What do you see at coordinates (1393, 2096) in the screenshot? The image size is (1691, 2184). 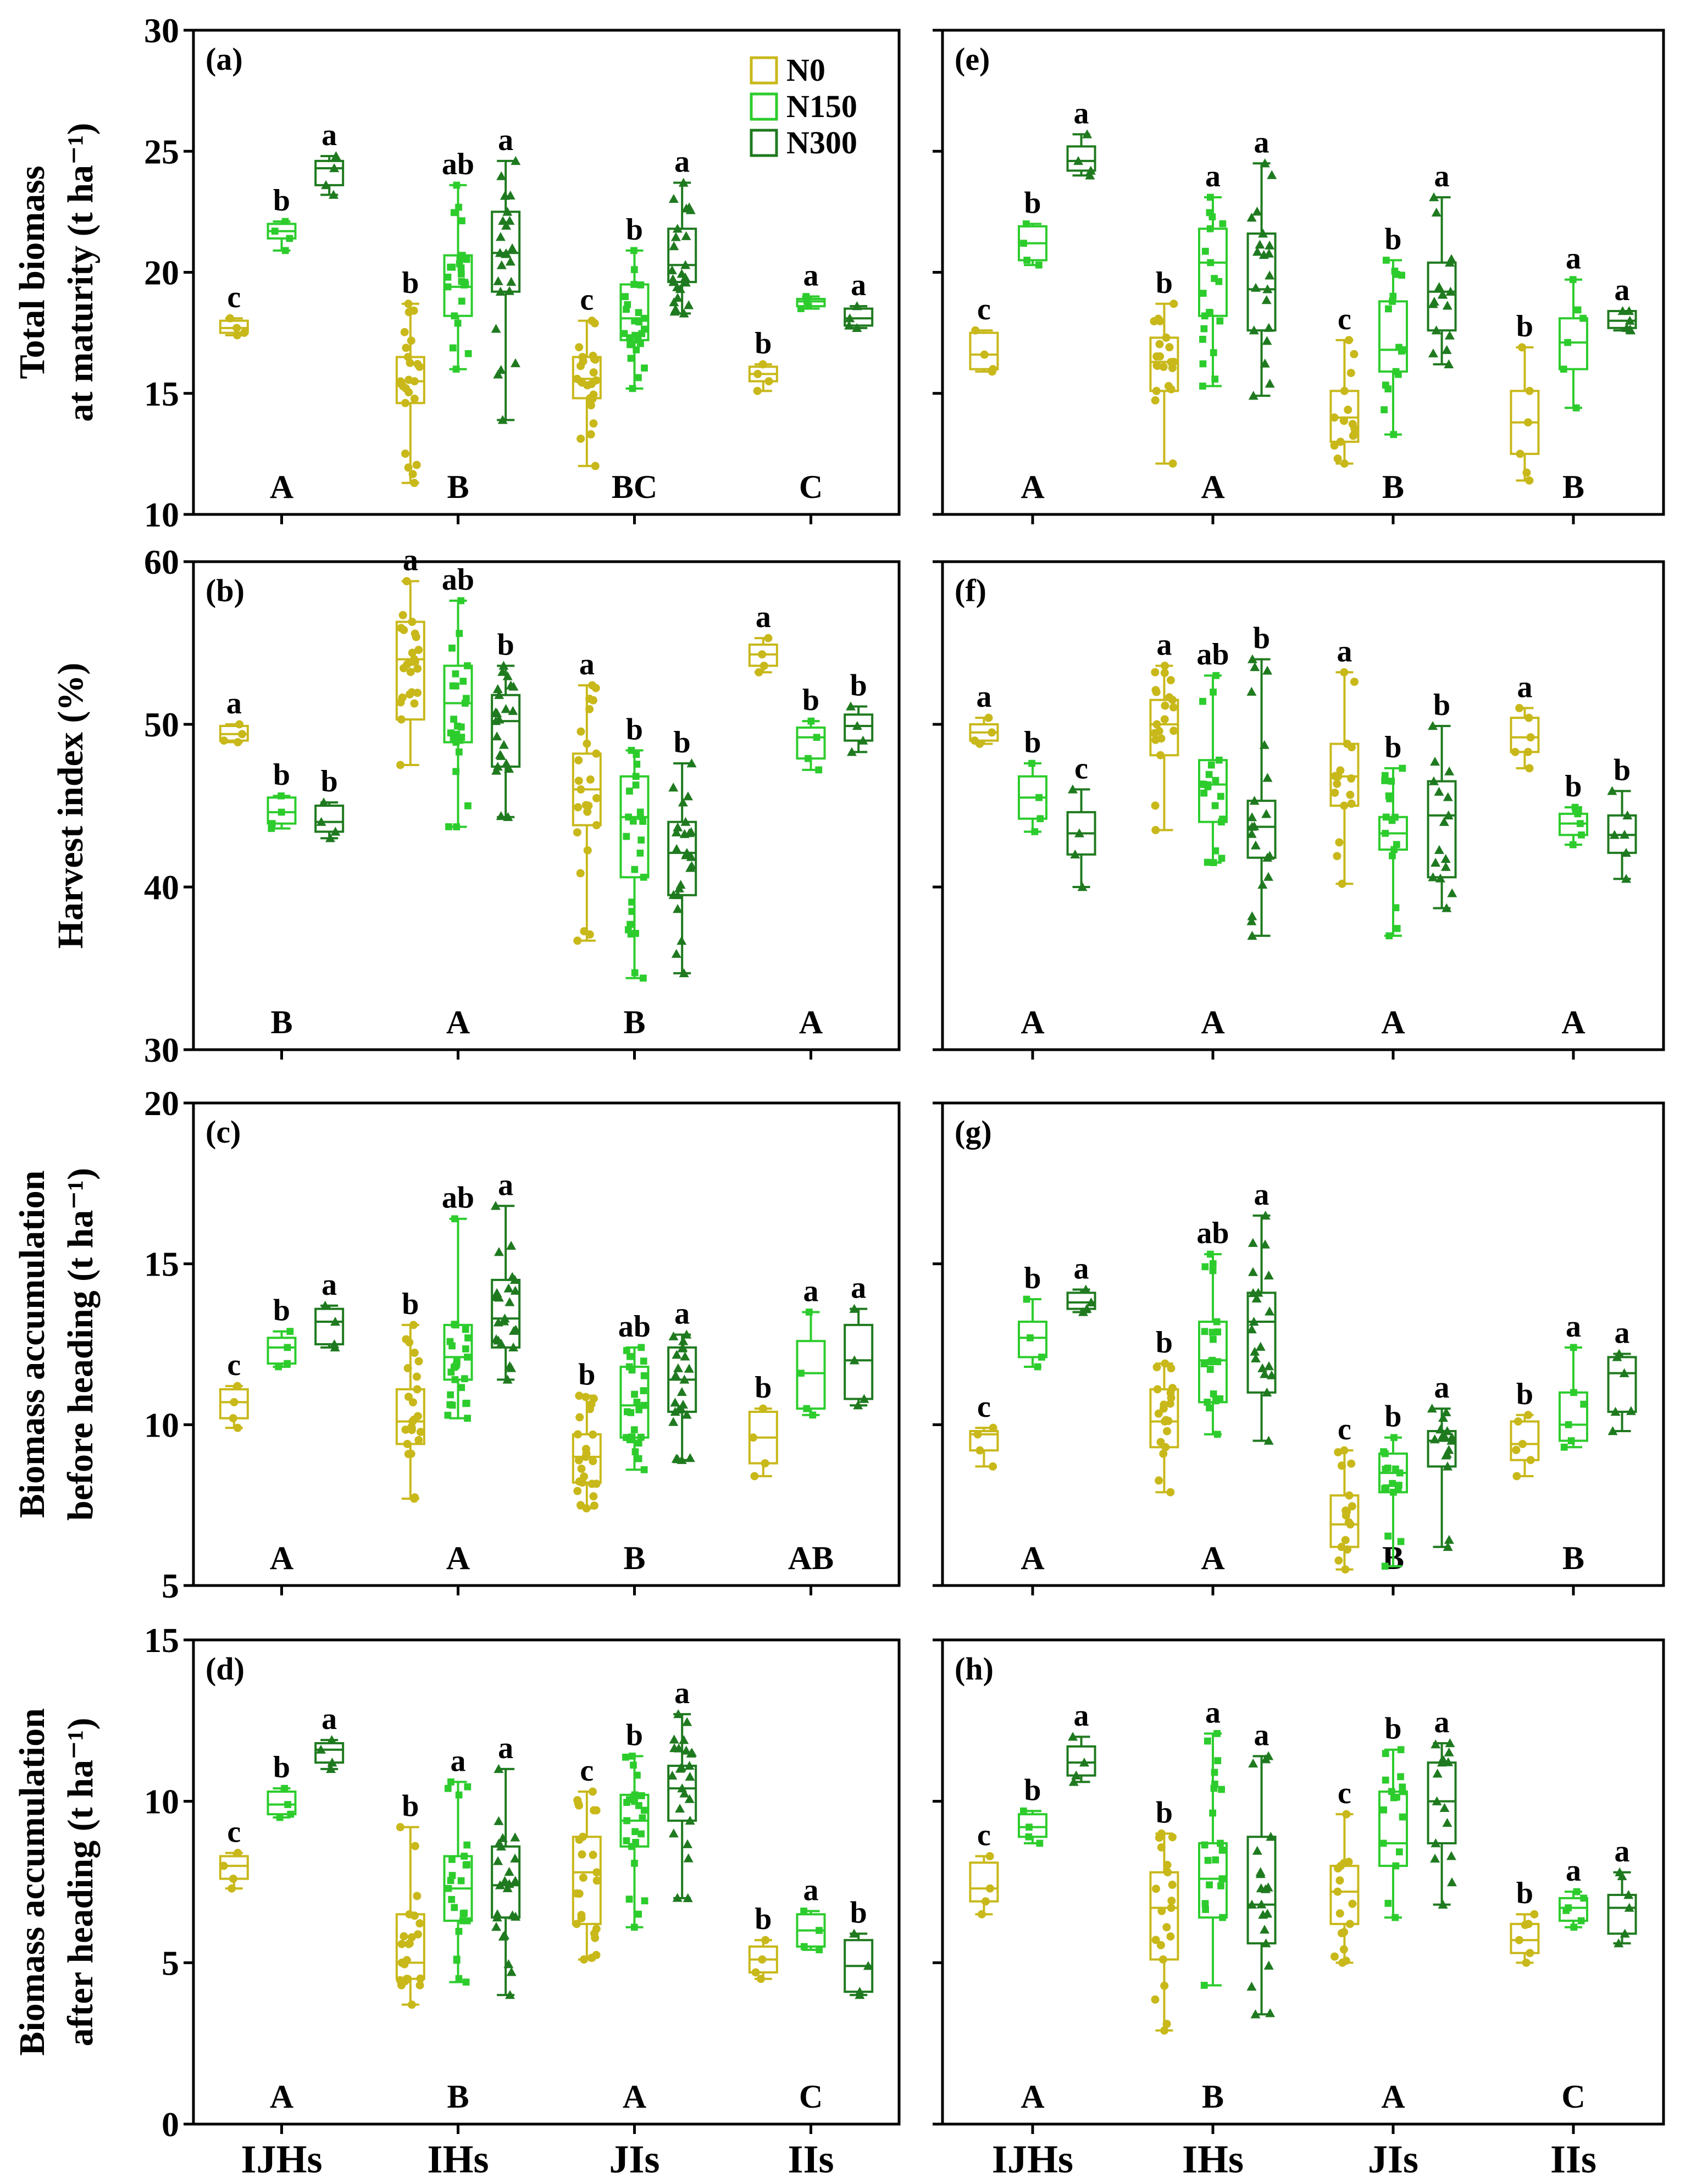 I see `group-significance-letter: A` at bounding box center [1393, 2096].